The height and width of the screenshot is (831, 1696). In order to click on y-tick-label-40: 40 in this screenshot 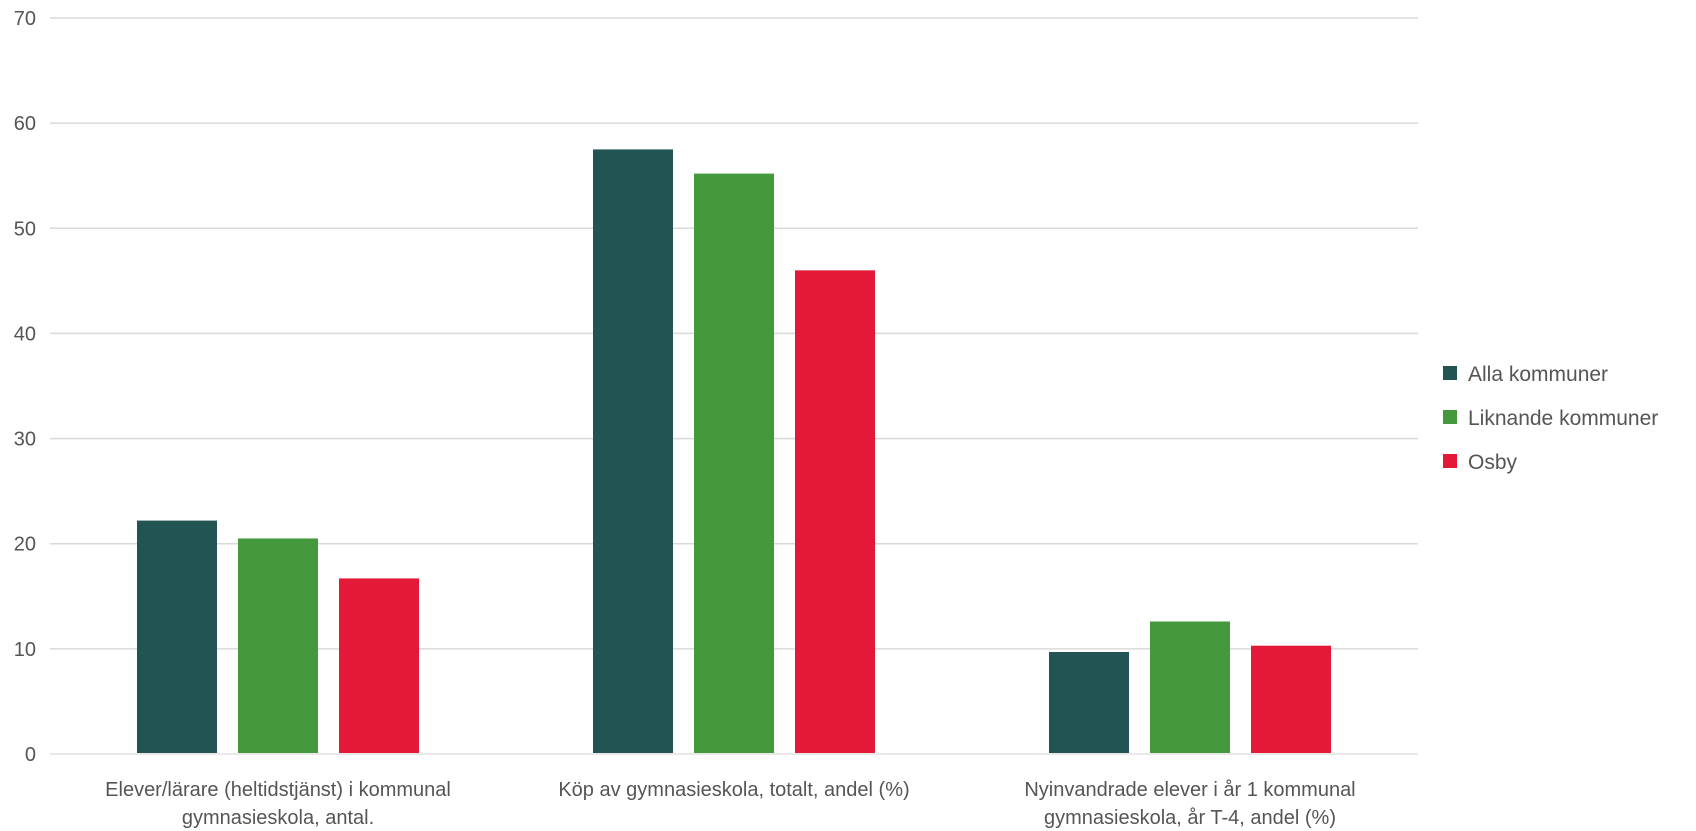, I will do `click(25, 334)`.